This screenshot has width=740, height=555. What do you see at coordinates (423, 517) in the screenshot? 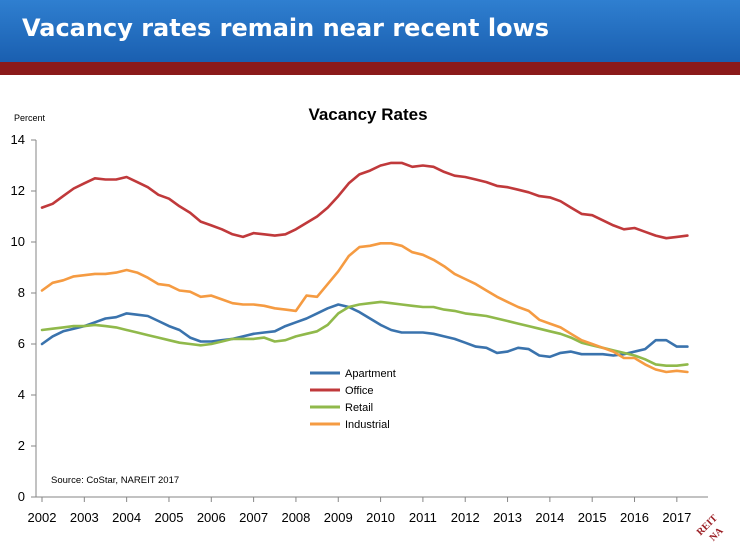
I see `x-tick-label: 2011` at bounding box center [423, 517].